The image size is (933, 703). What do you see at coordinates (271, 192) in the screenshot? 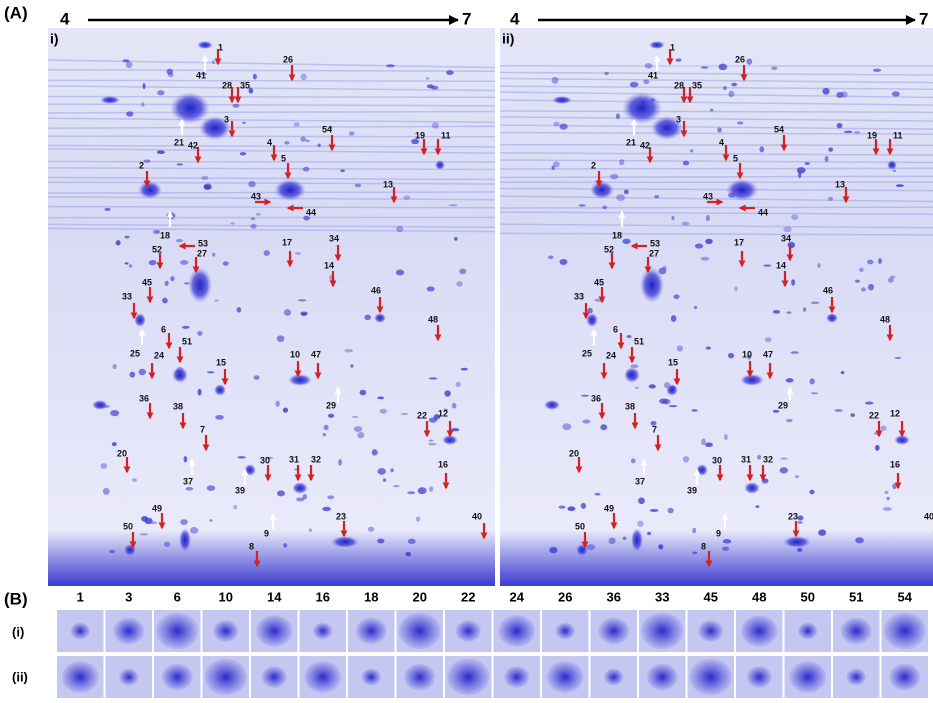
I see `streak` at bounding box center [271, 192].